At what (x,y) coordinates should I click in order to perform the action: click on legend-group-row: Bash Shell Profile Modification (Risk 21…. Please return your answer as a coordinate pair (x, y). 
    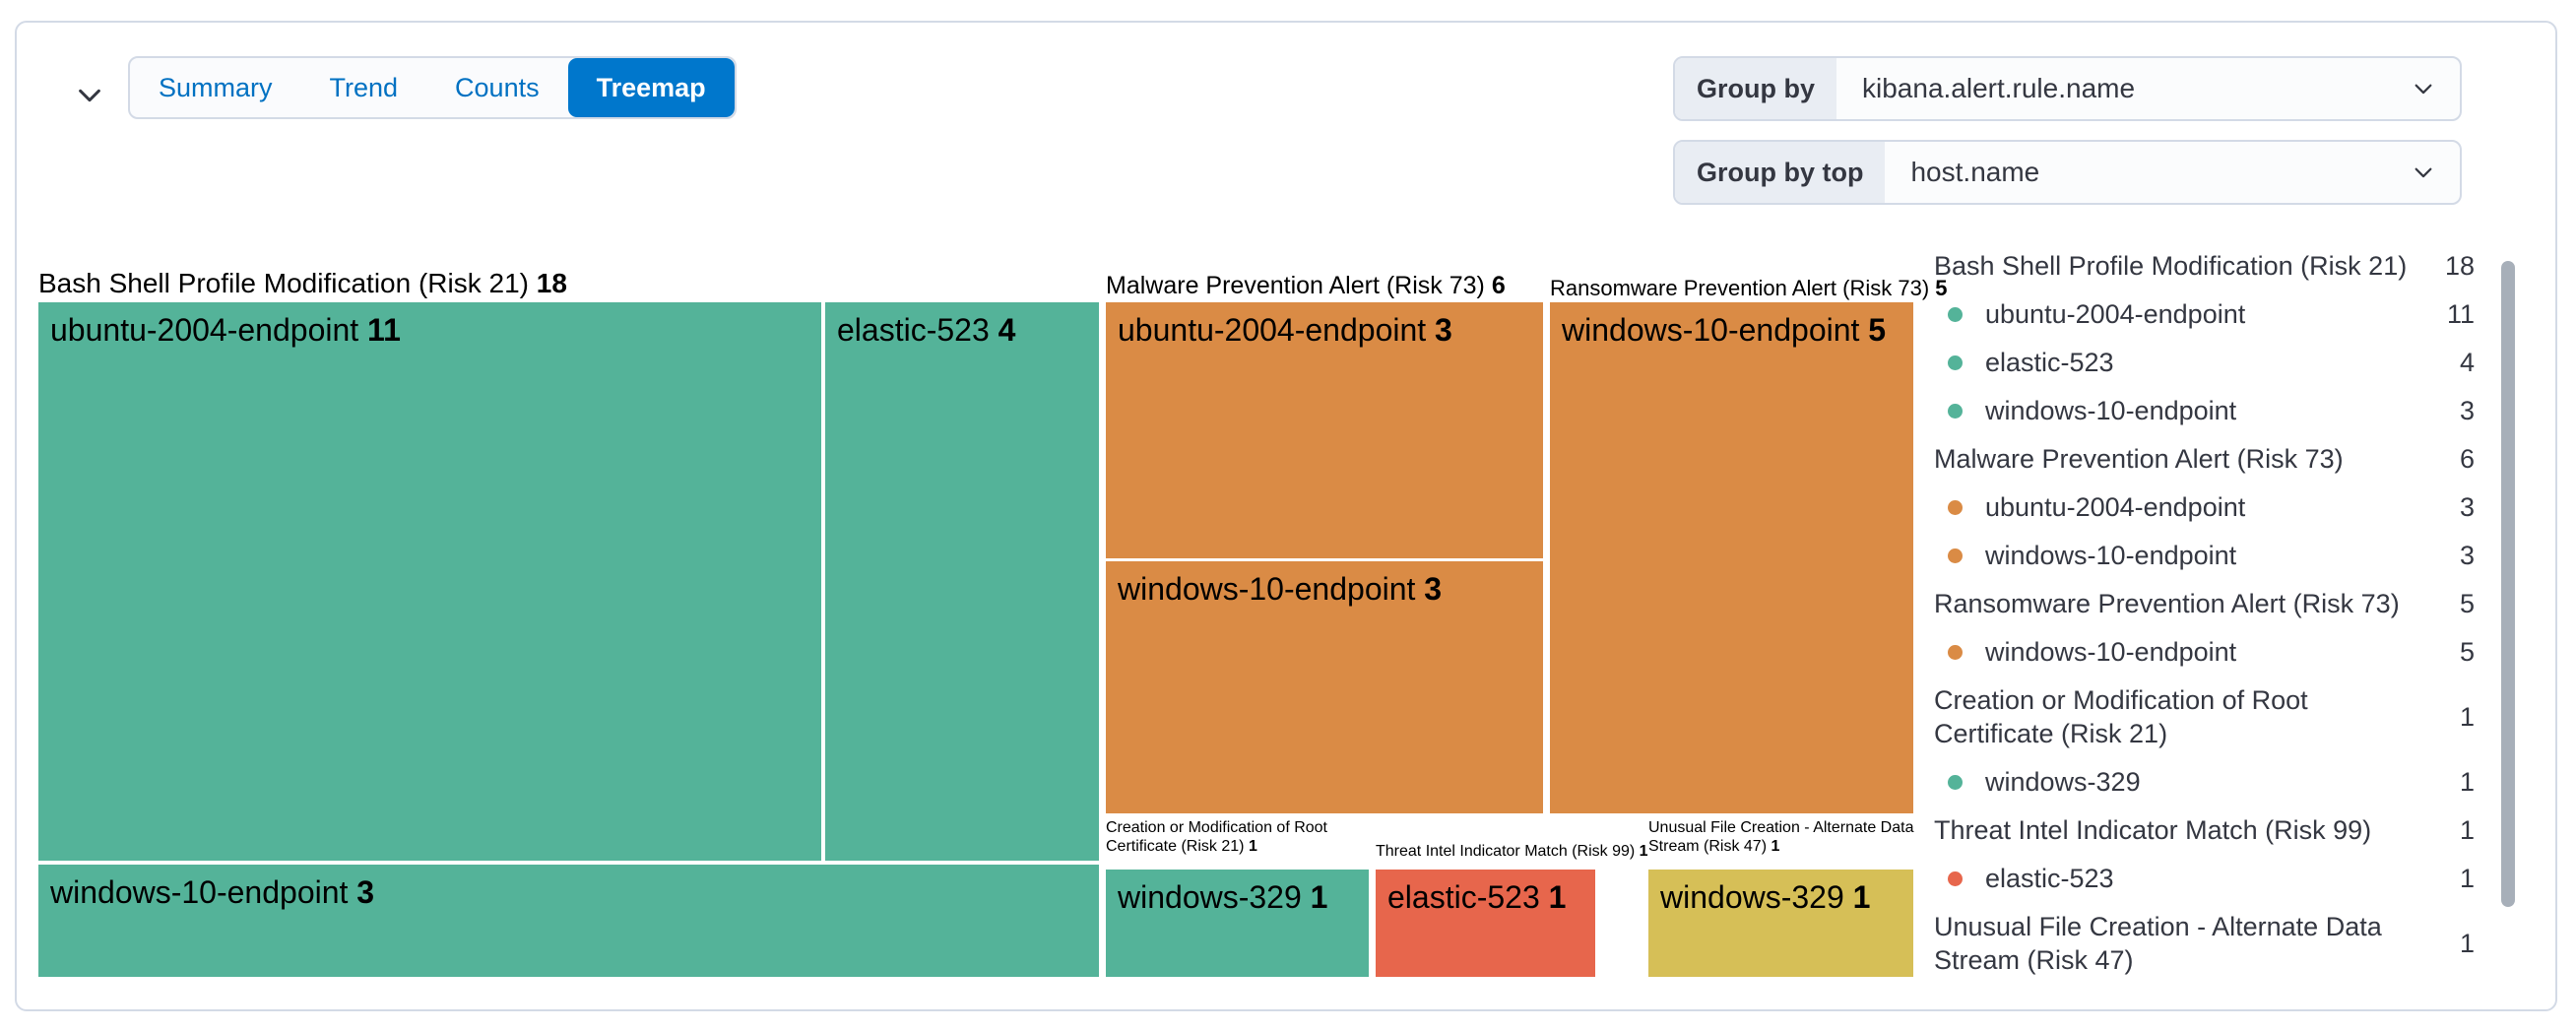
    Looking at the image, I should click on (2204, 266).